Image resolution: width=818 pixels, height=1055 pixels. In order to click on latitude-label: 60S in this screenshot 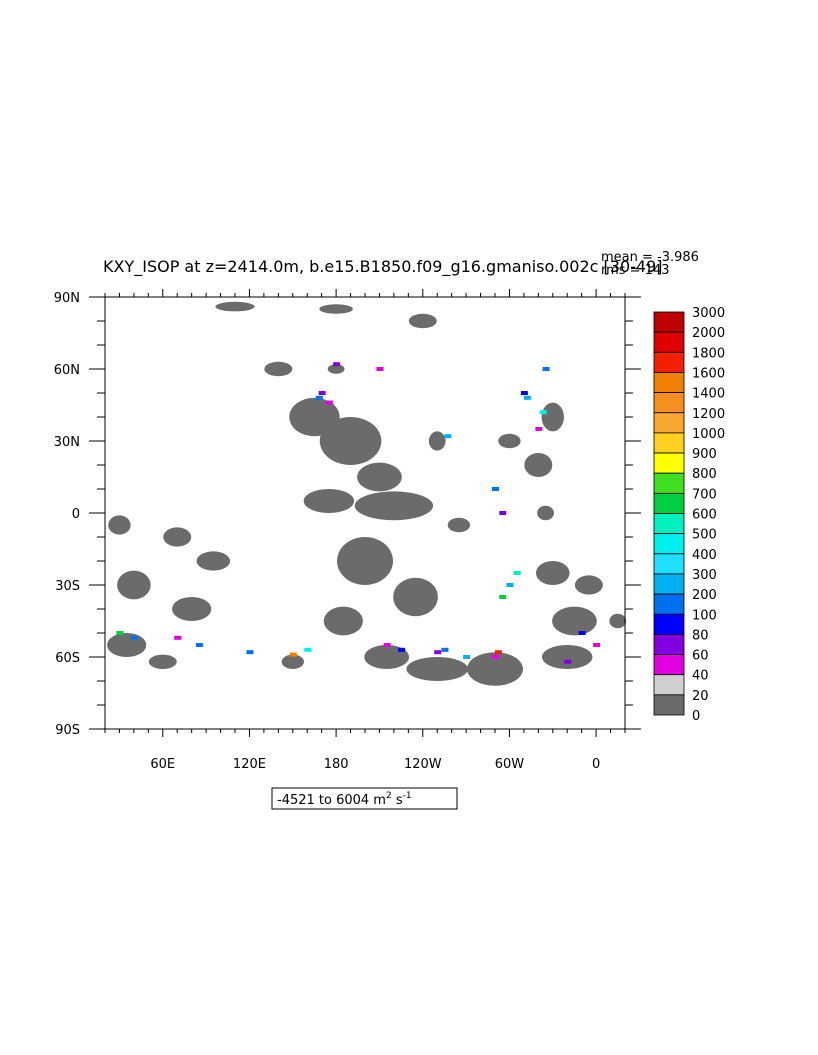, I will do `click(67, 658)`.